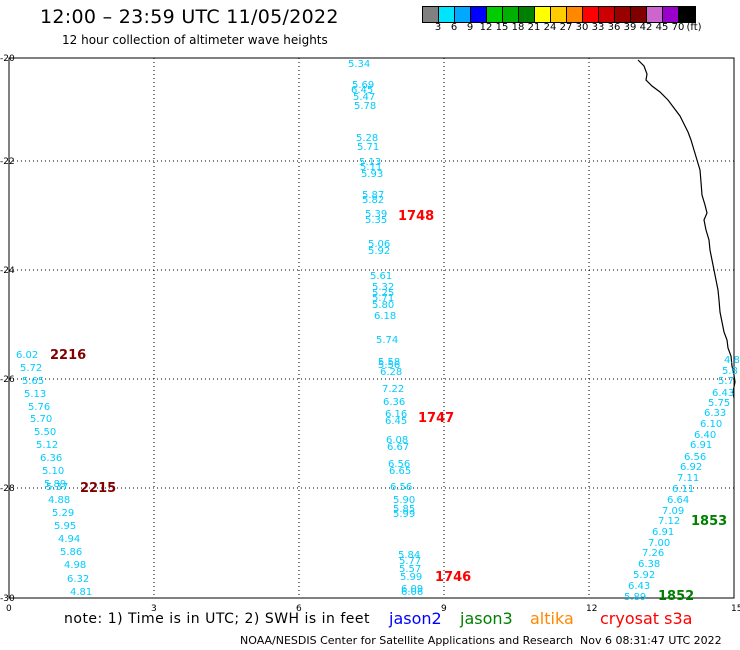 This screenshot has width=740, height=650. What do you see at coordinates (376, 214) in the screenshot?
I see `wave-height-value: 5.39` at bounding box center [376, 214].